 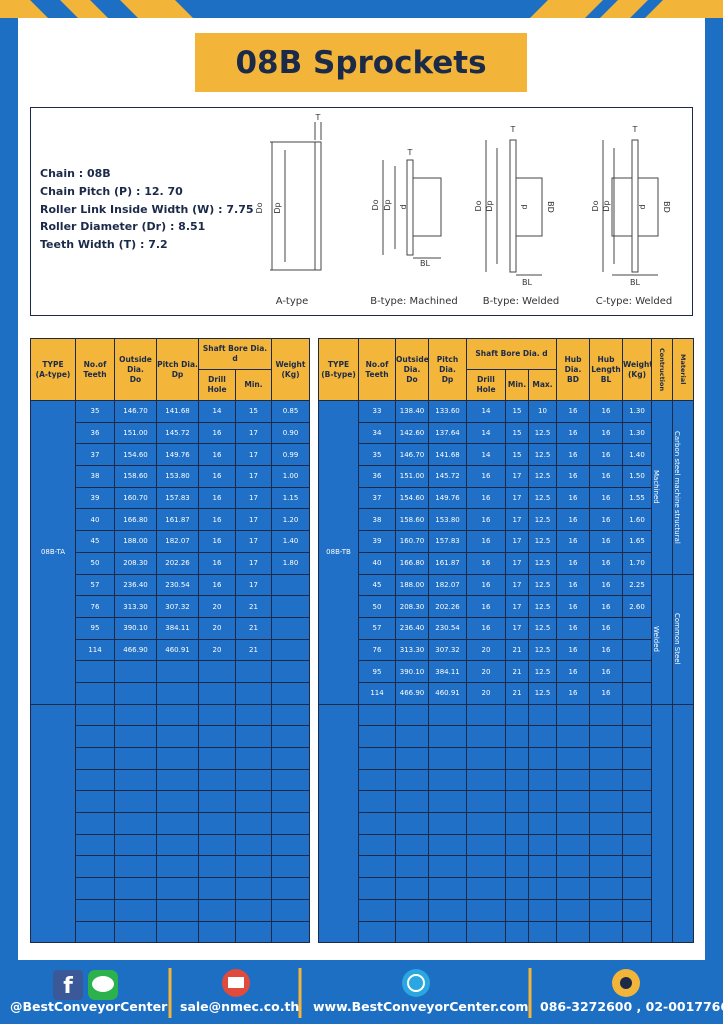 What do you see at coordinates (634, 301) in the screenshot?
I see `diagram-caption: C-type: Welded` at bounding box center [634, 301].